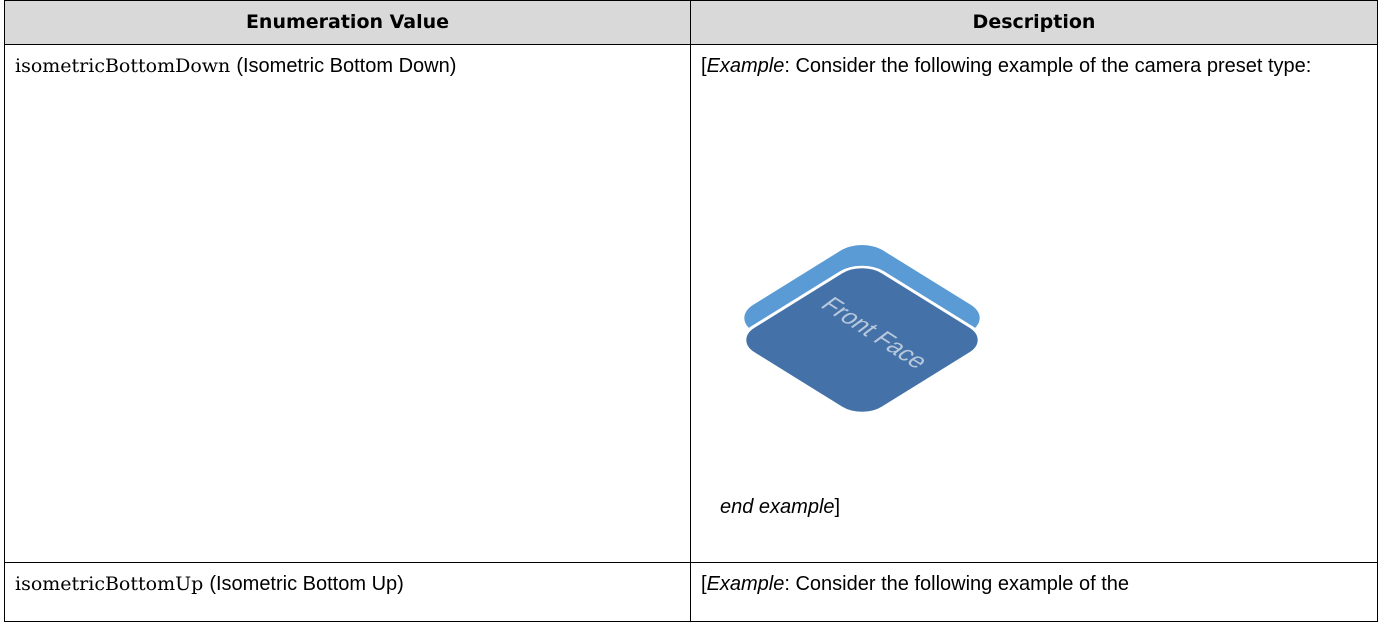 Image resolution: width=1383 pixels, height=622 pixels. Describe the element at coordinates (123, 66) in the screenshot. I see `enum-code: isometricBottomDown` at that location.